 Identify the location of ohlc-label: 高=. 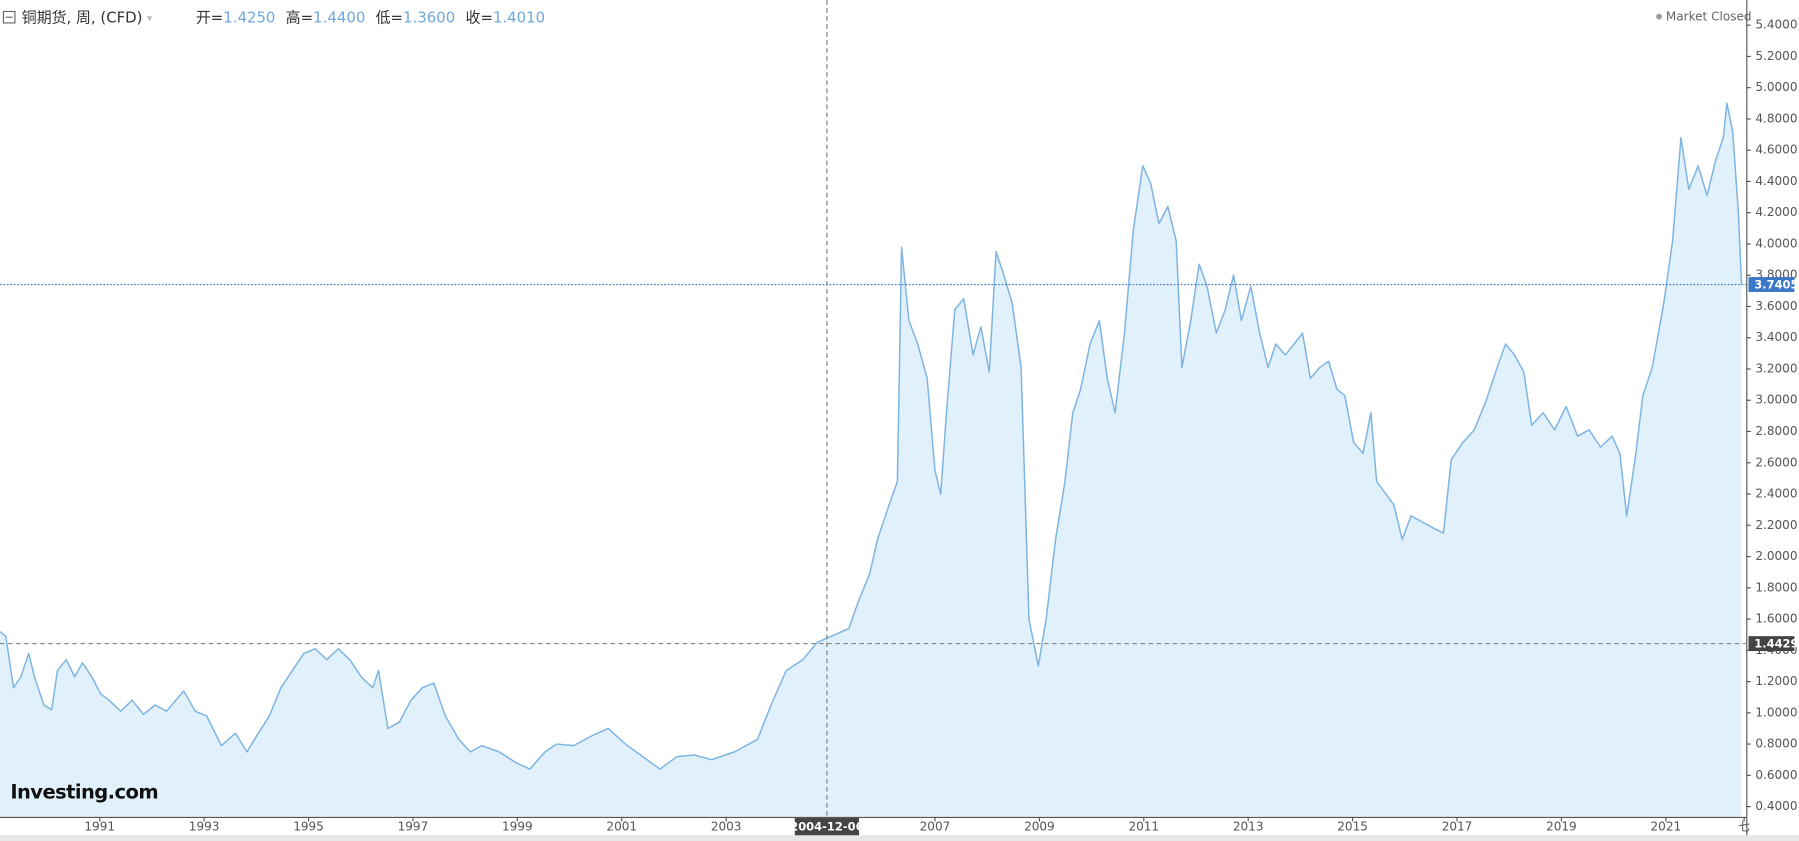
(299, 17).